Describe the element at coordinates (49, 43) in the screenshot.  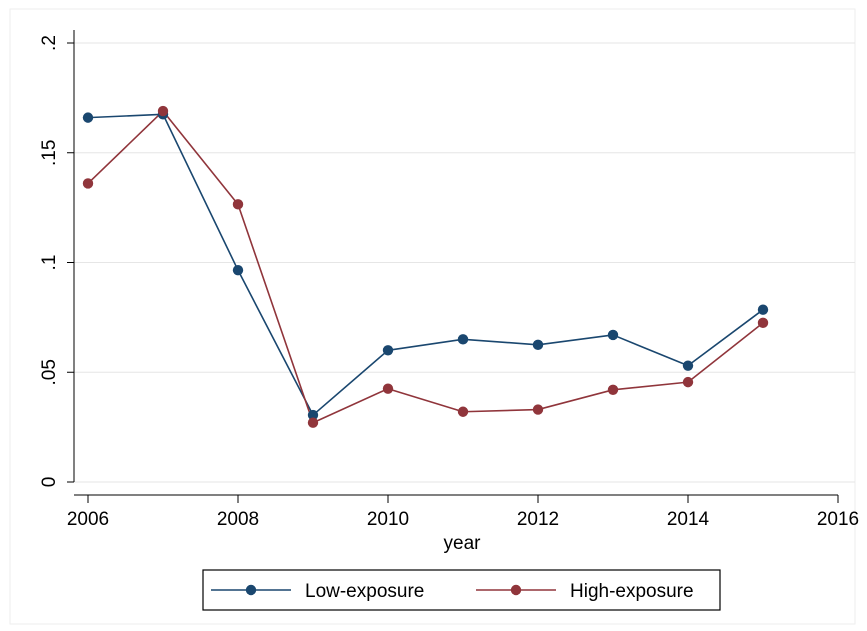
I see `y-tick-label: .2` at that location.